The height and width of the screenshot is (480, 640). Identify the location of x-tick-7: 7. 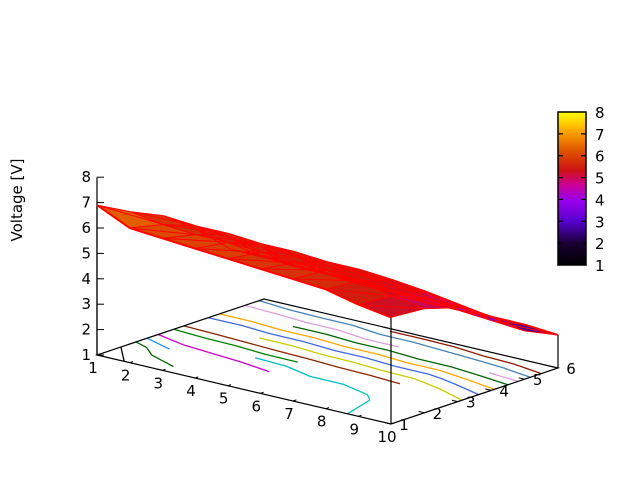
(289, 414).